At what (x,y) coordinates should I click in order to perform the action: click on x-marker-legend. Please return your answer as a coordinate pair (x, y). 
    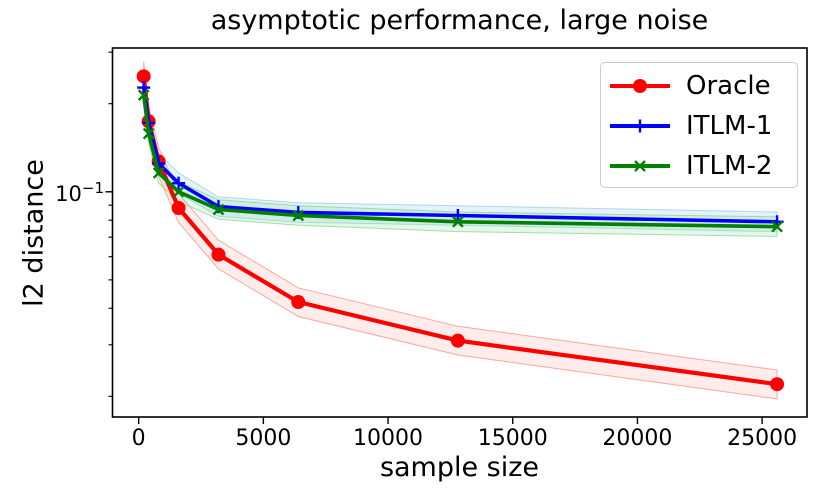
    Looking at the image, I should click on (640, 166).